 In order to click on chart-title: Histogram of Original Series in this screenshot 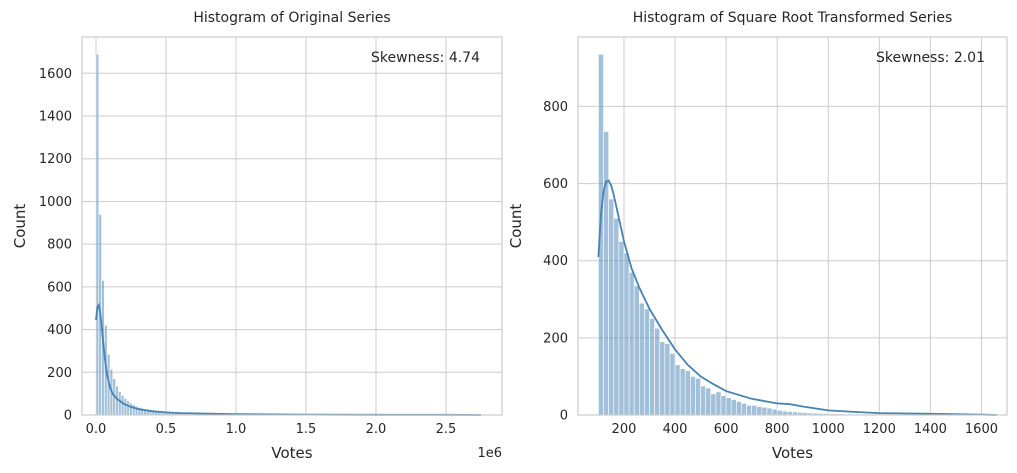, I will do `click(291, 18)`.